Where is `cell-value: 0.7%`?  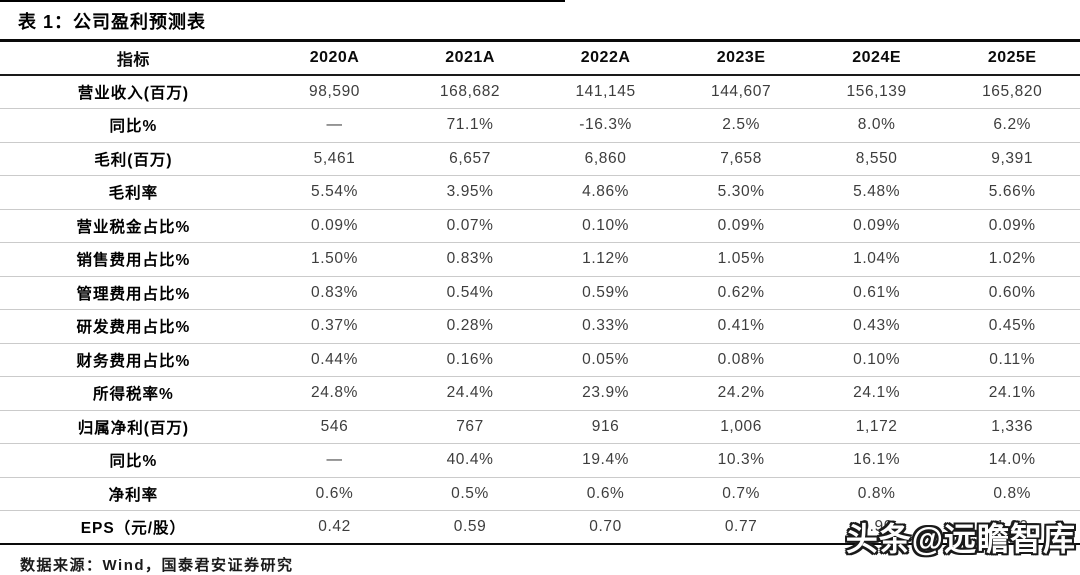 cell-value: 0.7% is located at coordinates (741, 494).